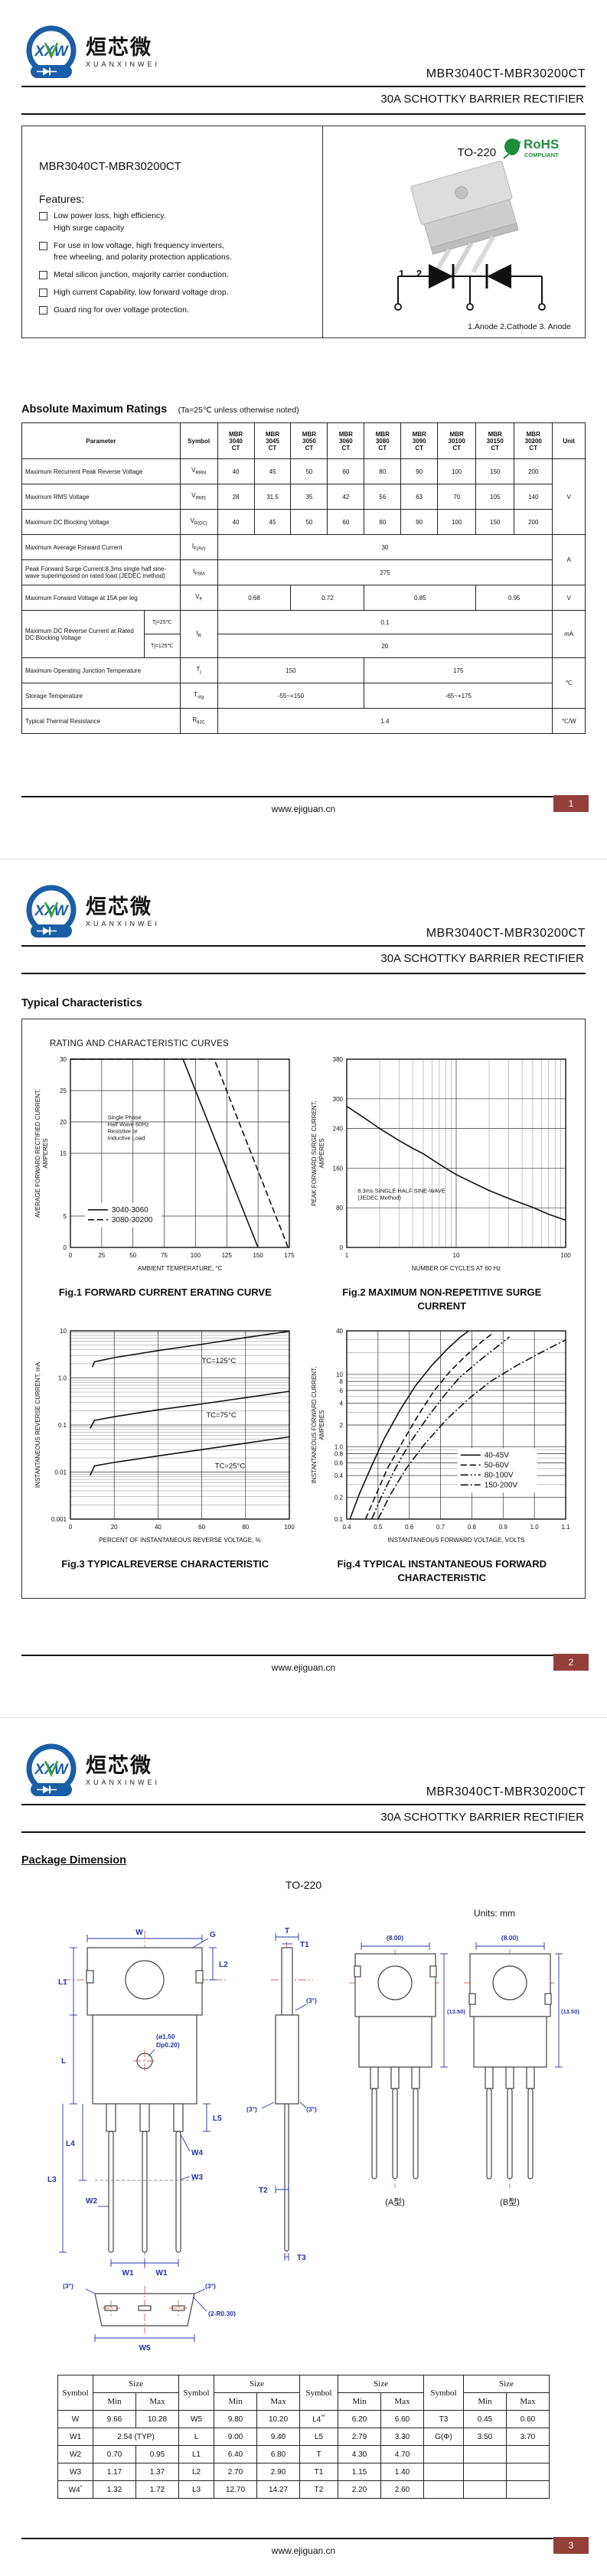  I want to click on table-cell: 14.27, so click(278, 2489).